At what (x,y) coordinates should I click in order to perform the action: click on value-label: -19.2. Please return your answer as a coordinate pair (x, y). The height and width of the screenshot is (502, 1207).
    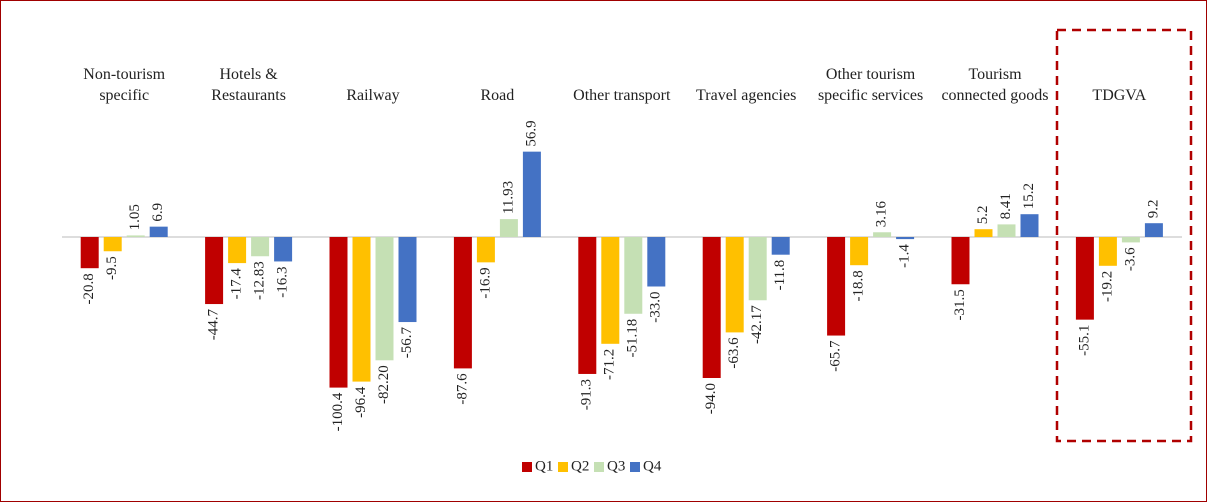
    Looking at the image, I should click on (1107, 286).